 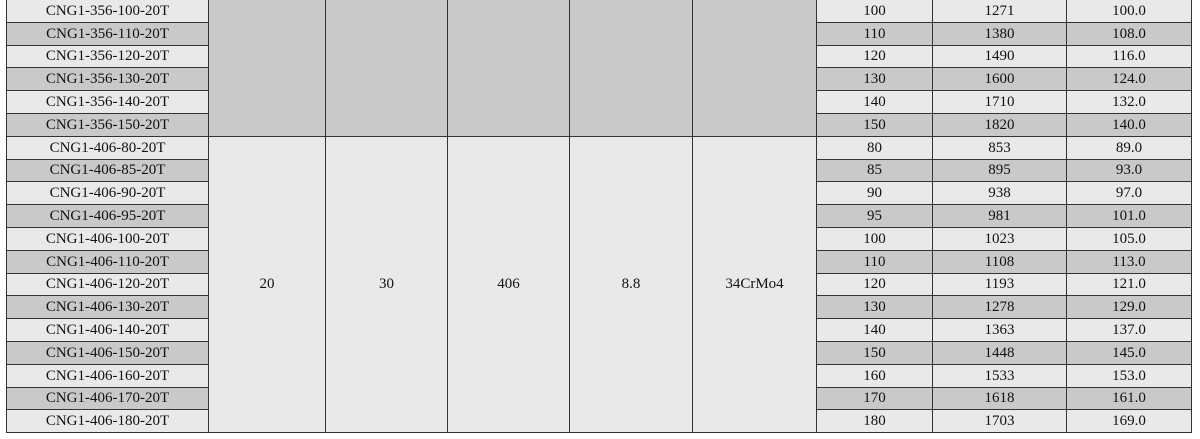 What do you see at coordinates (599, 238) in the screenshot?
I see `table-row: CNG1-406-100-20T 100 1023 105.0` at bounding box center [599, 238].